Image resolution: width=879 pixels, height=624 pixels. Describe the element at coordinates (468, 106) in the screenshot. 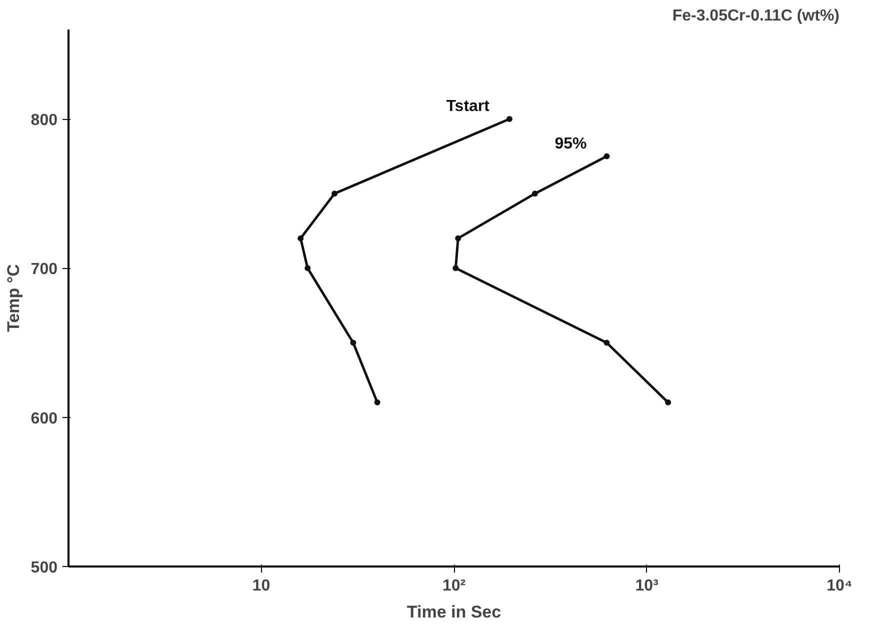

I see `series-label: Tstart` at that location.